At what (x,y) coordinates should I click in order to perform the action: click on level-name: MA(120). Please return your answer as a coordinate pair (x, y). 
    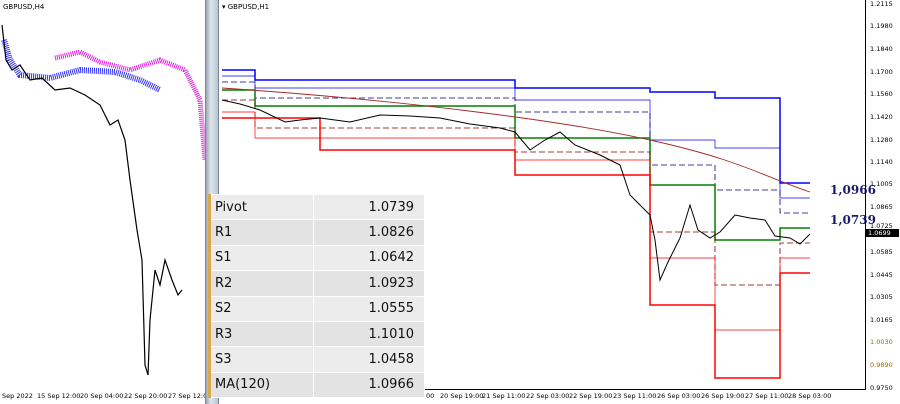
    Looking at the image, I should click on (261, 385).